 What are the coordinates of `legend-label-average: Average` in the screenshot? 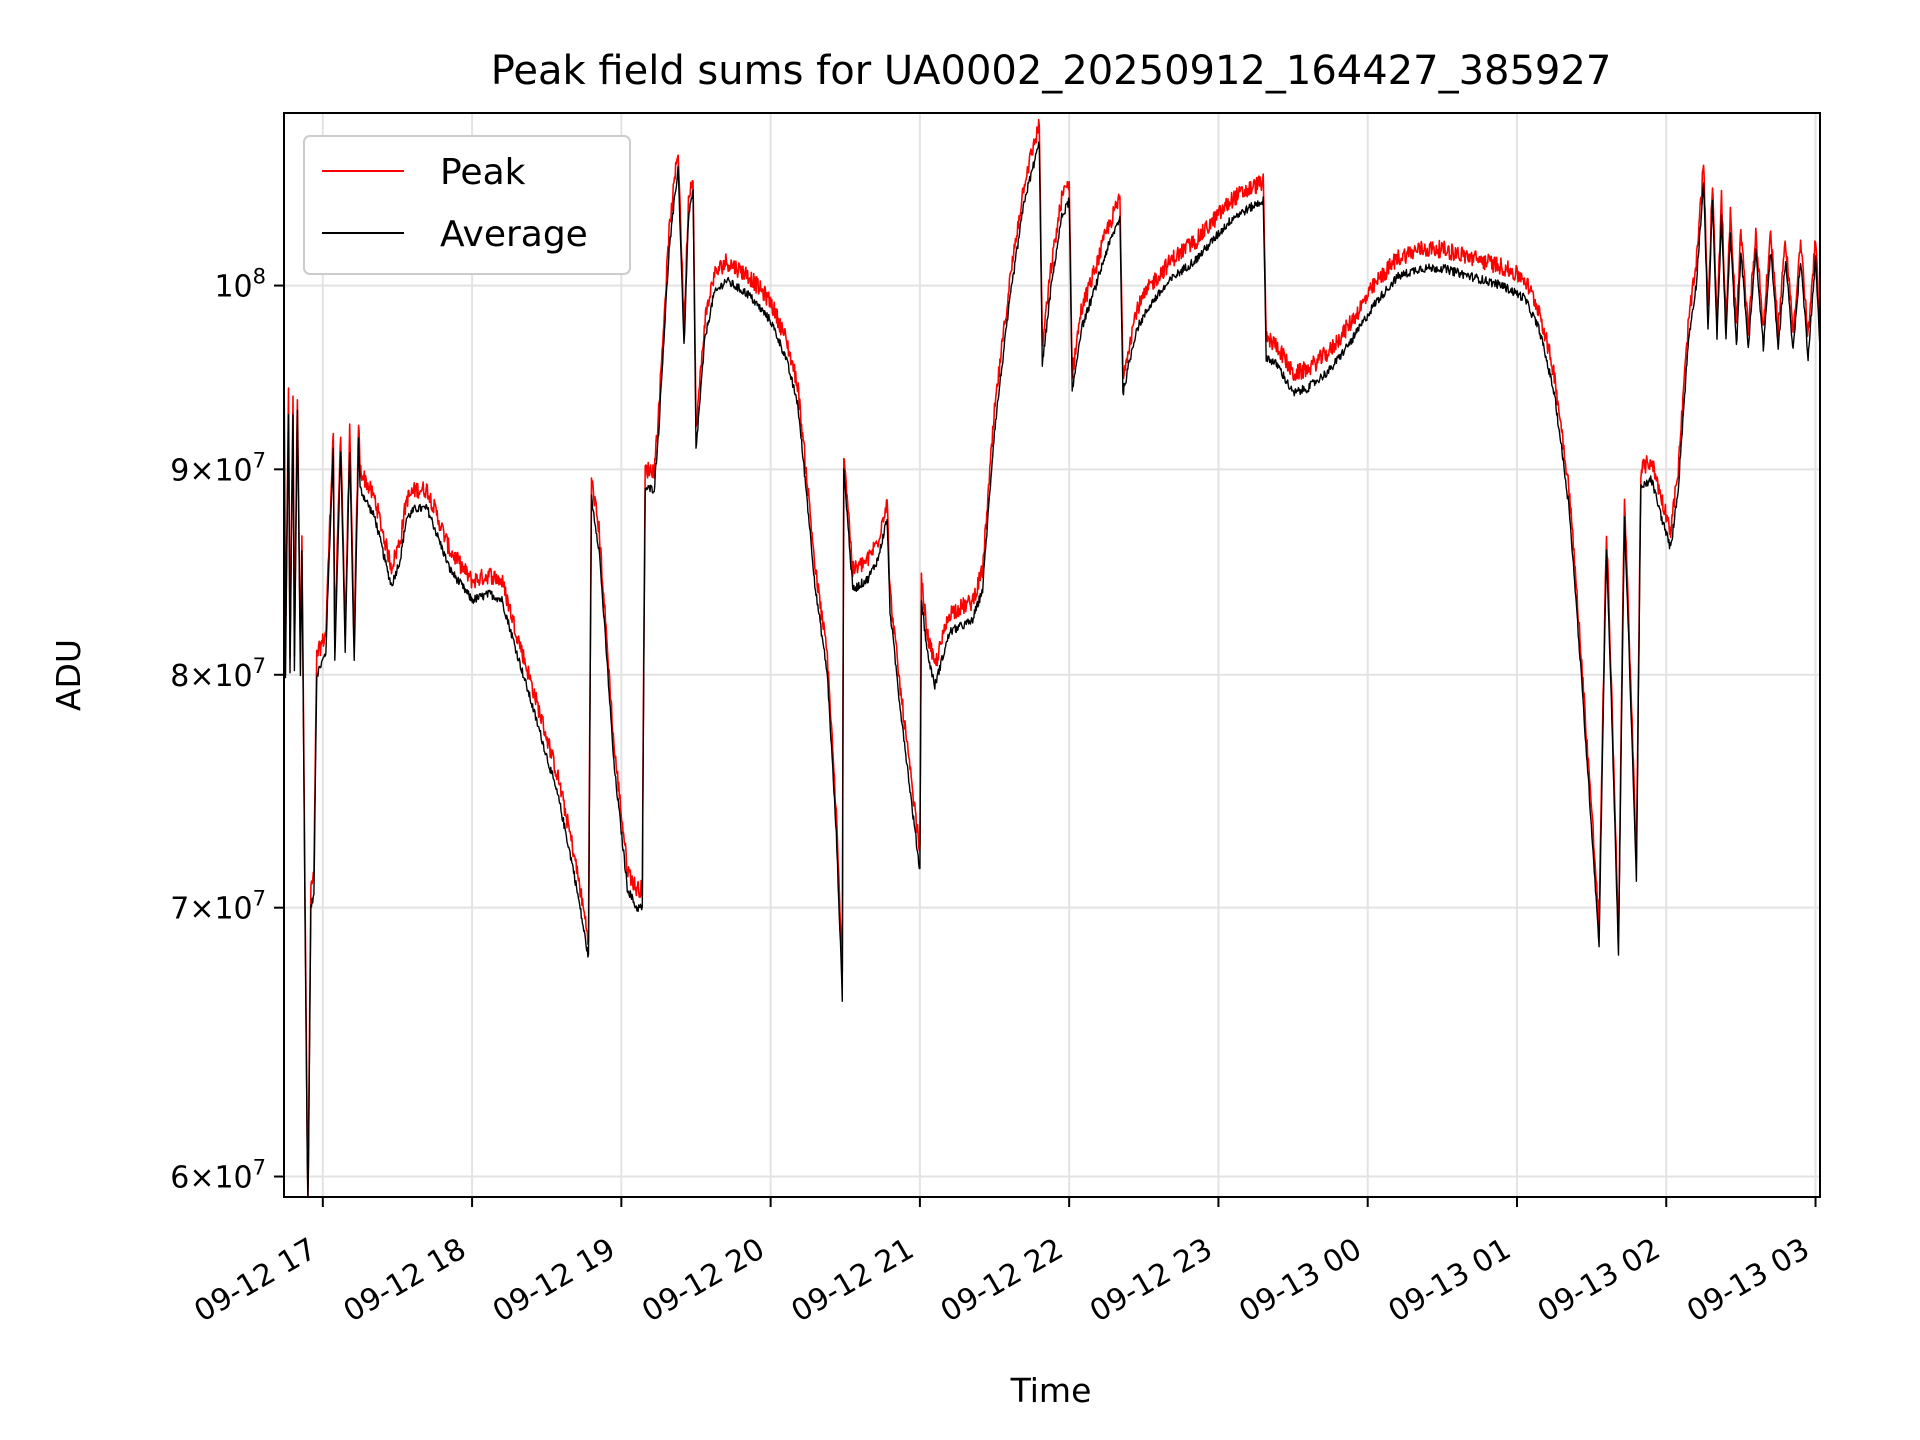 It's located at (514, 234).